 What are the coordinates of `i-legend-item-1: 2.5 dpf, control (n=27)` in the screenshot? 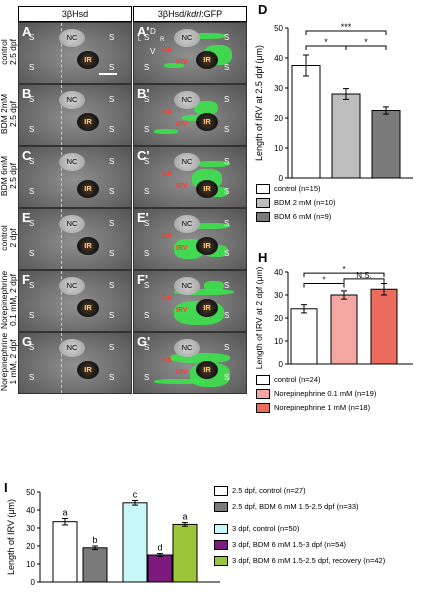 It's located at (260, 491).